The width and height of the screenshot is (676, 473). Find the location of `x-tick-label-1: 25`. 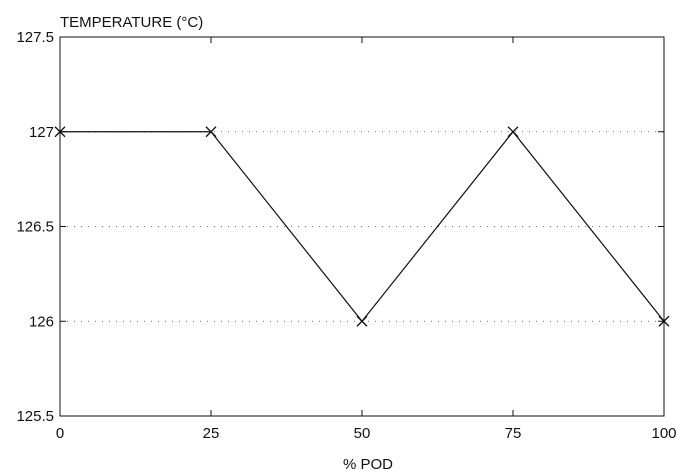

x-tick-label-1: 25 is located at coordinates (211, 433).